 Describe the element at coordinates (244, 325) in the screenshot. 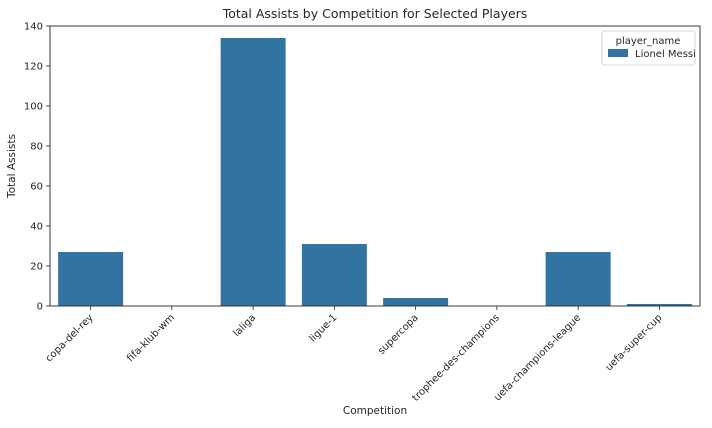

I see `x-tick-label: laliga` at that location.